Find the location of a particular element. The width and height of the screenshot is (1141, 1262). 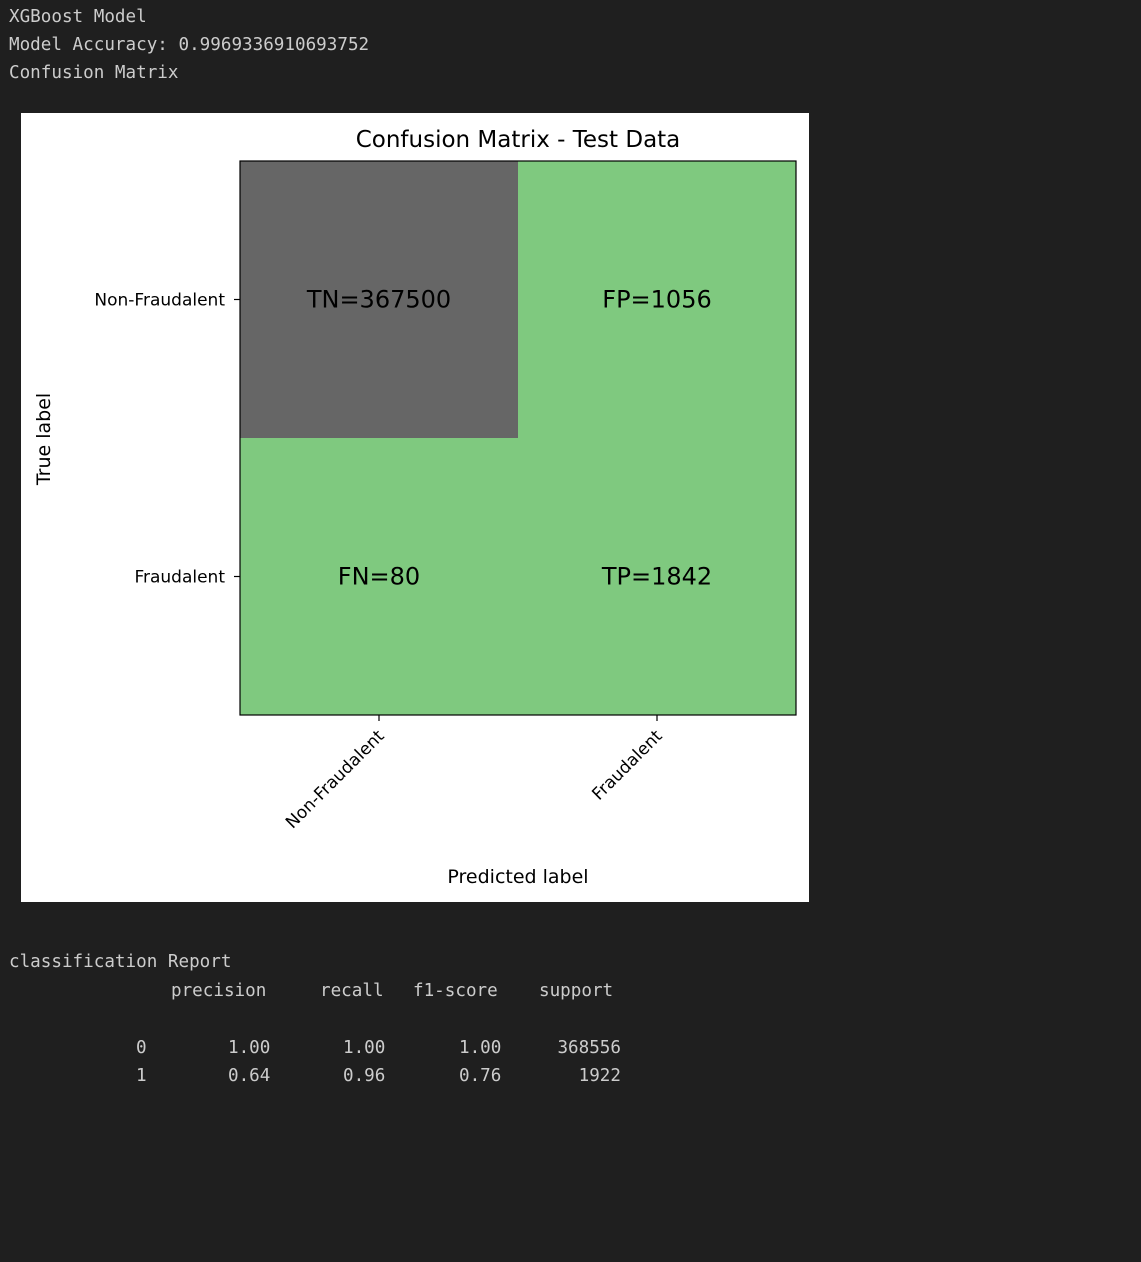

report-header-recall: recall is located at coordinates (352, 990).